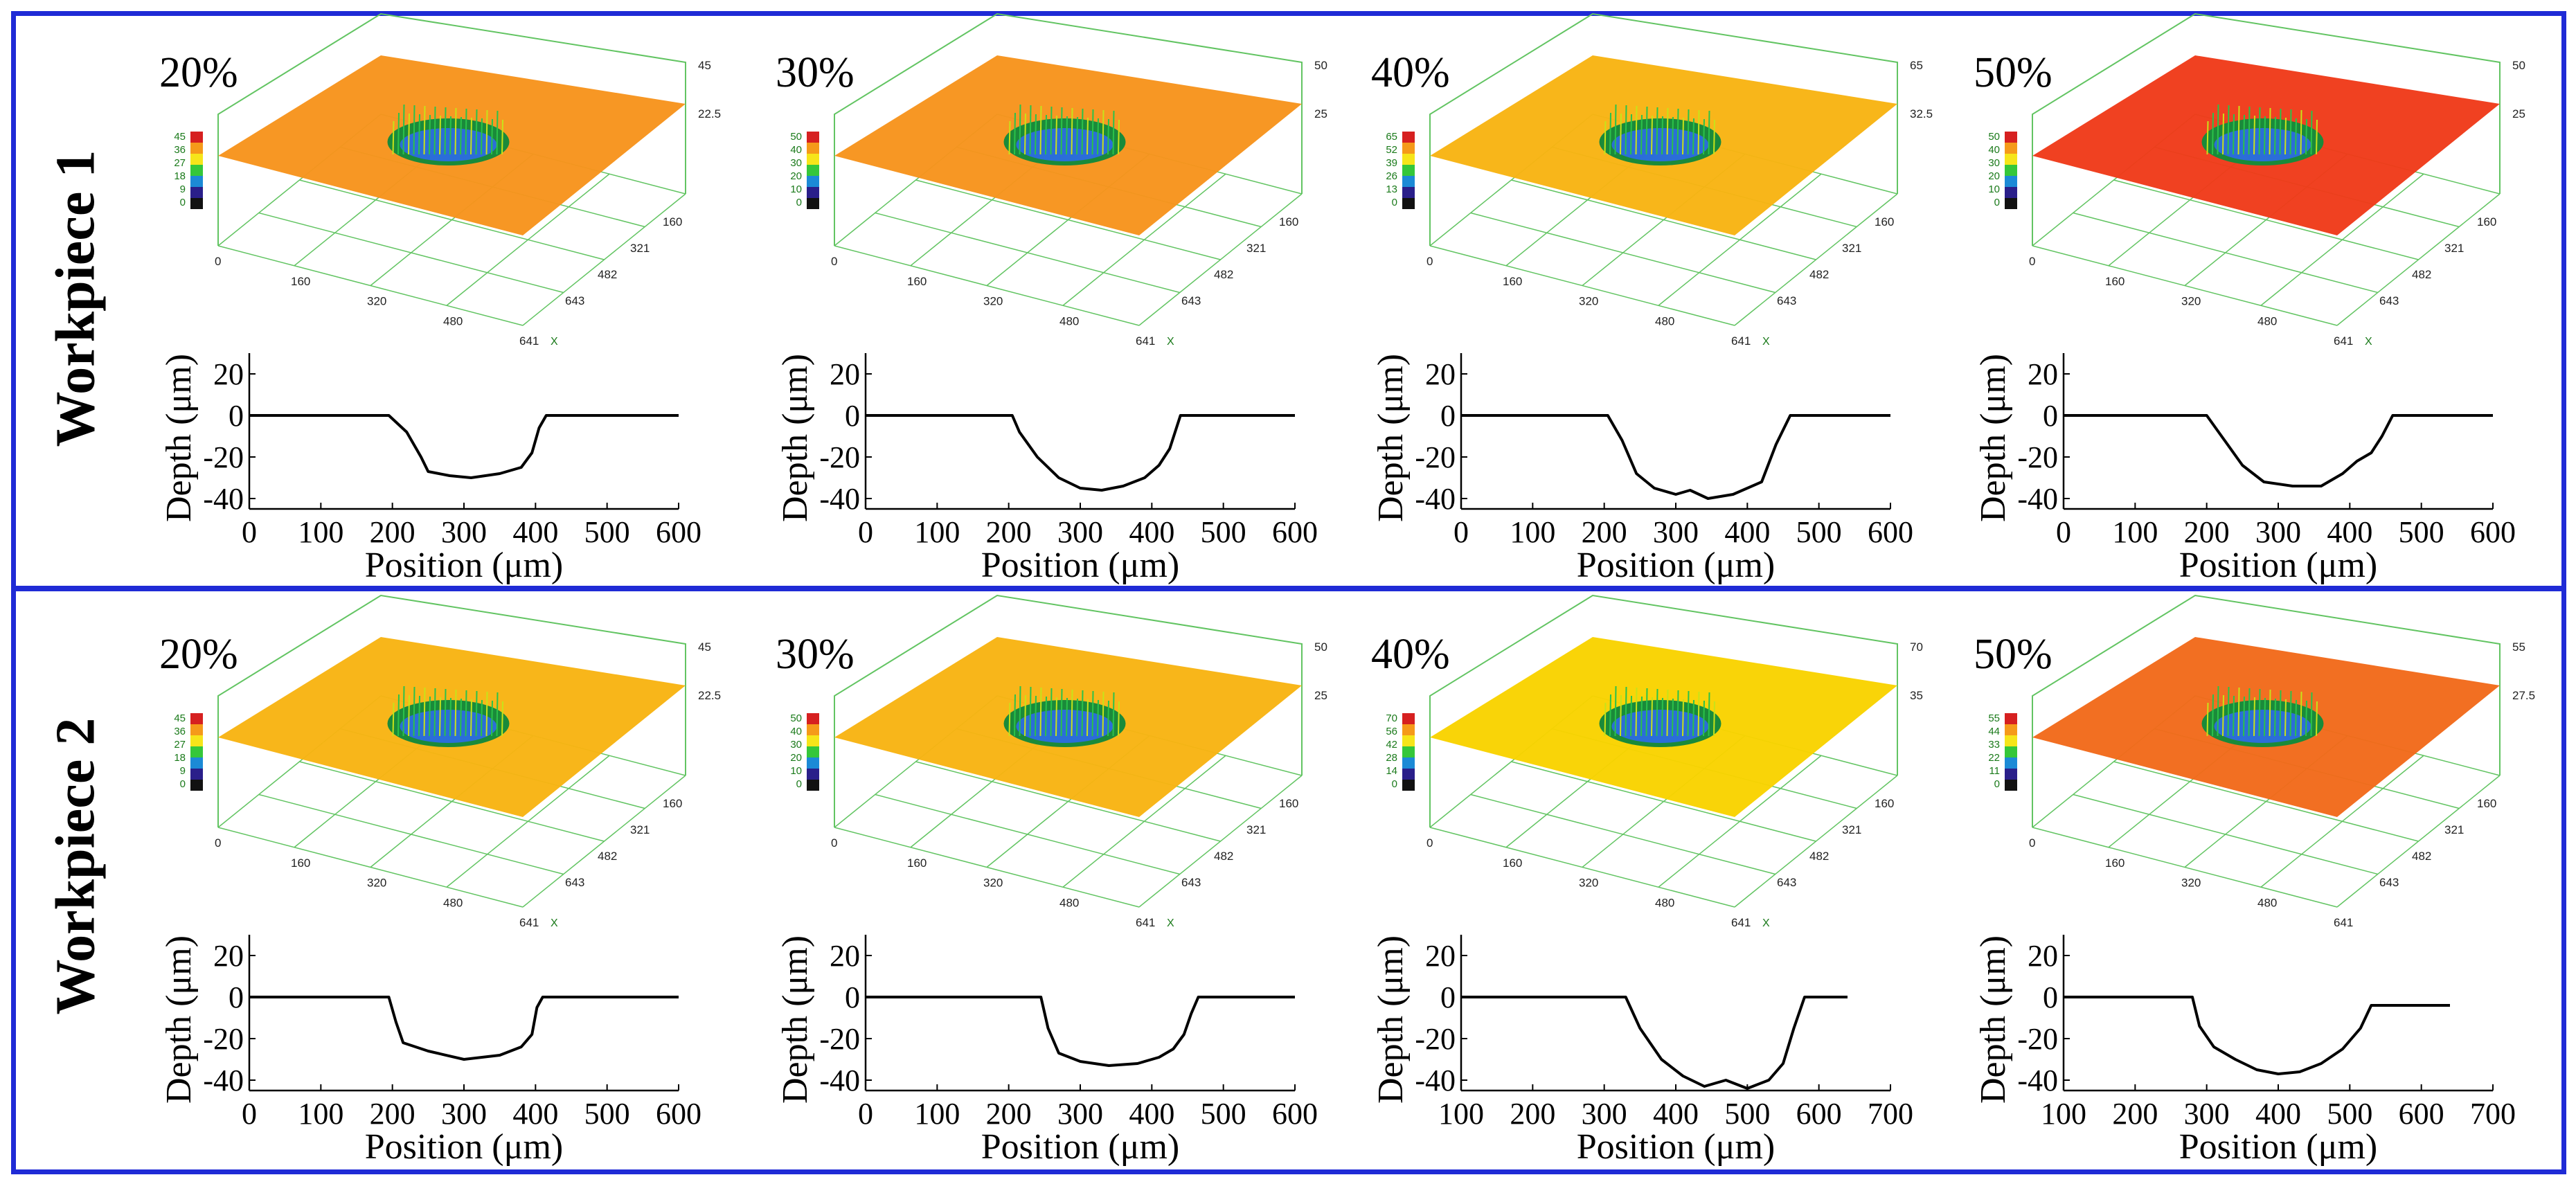  I want to click on surface-3d-xtick-label: 480, so click(453, 902).